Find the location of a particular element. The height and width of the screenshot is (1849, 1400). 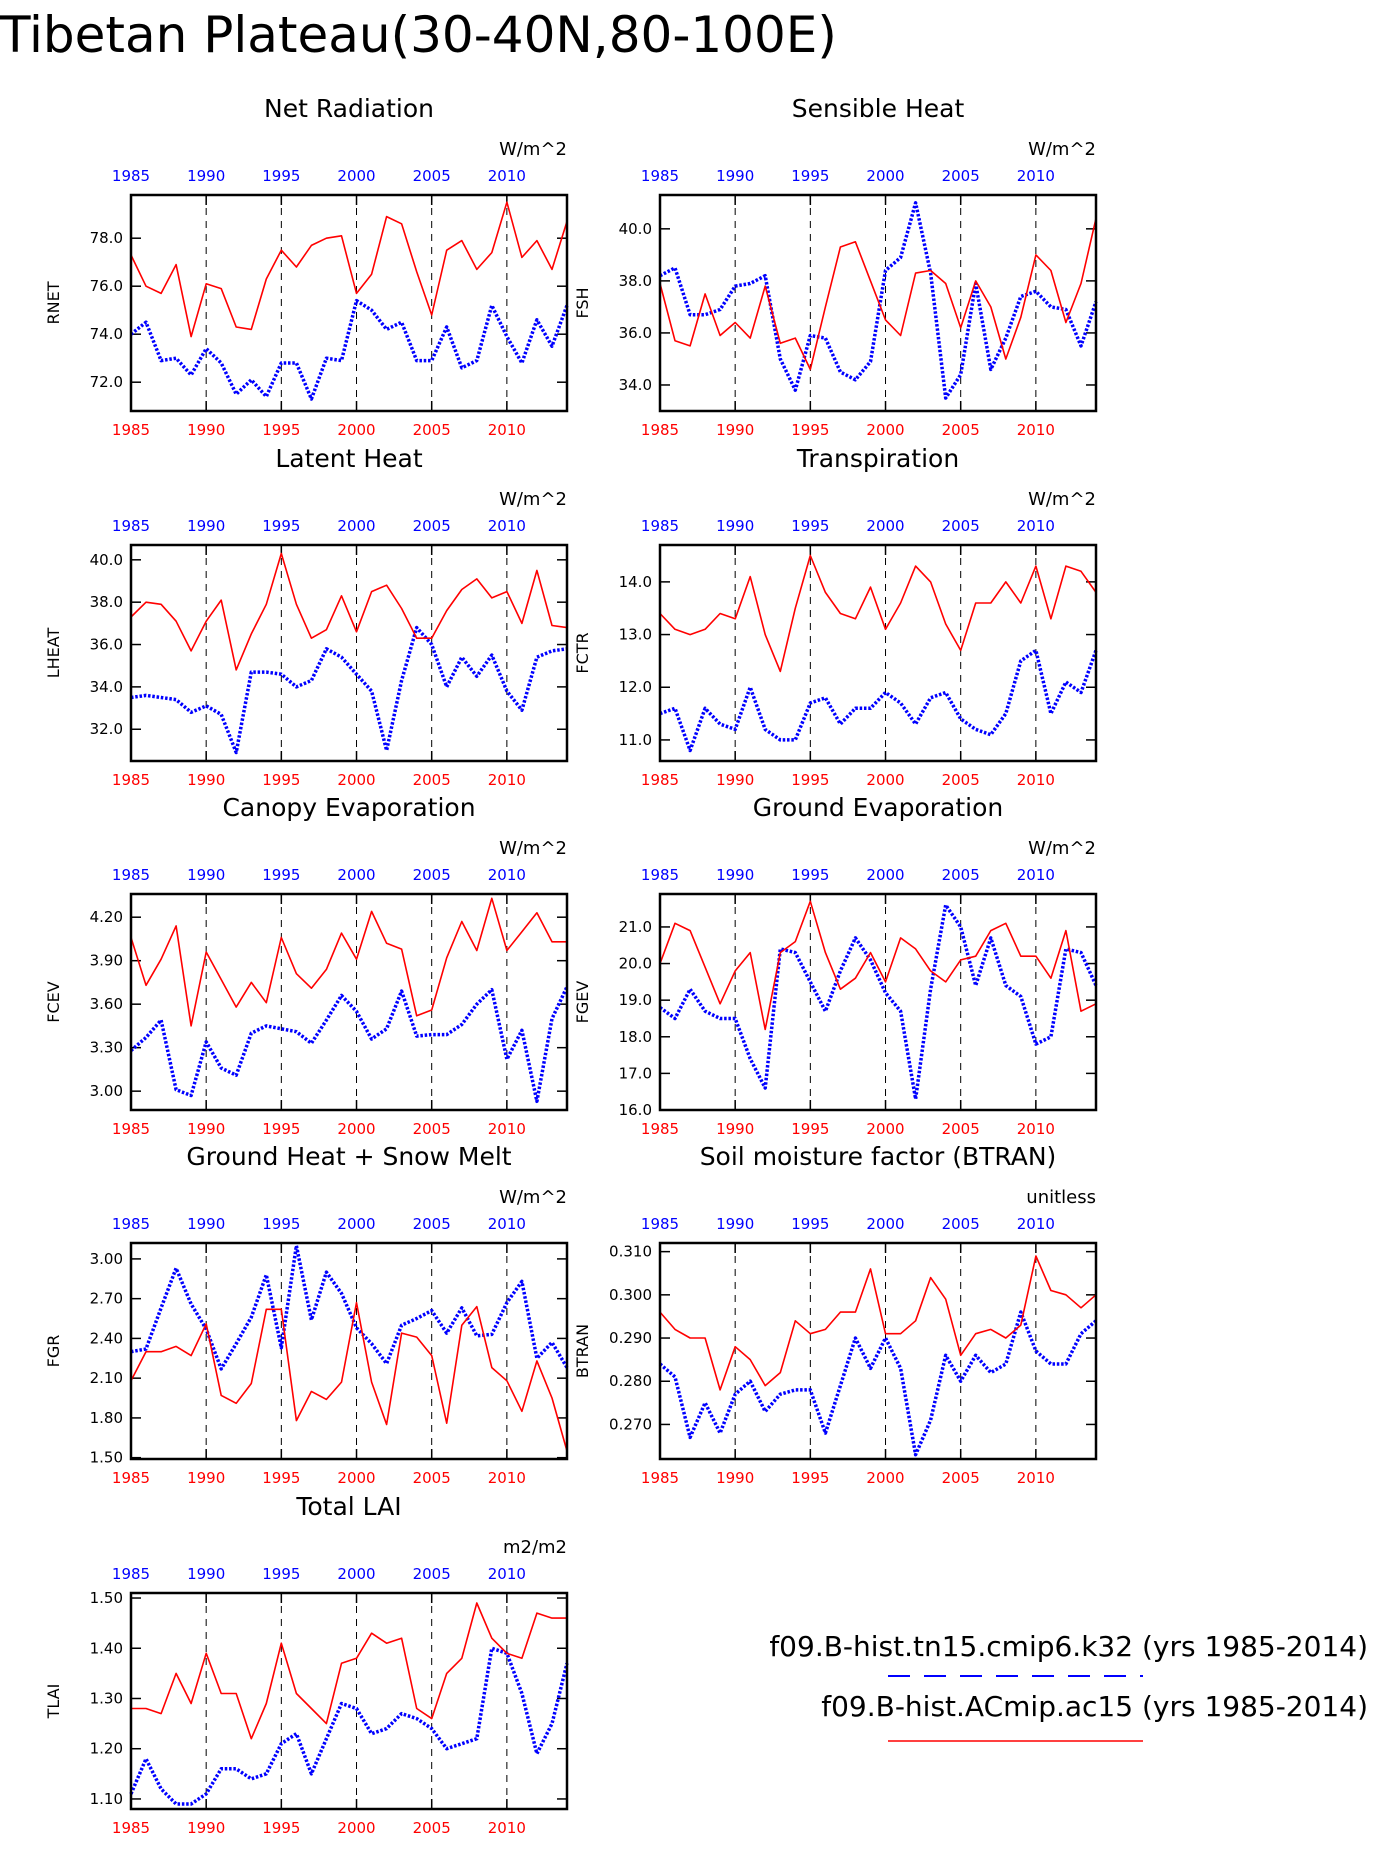

y-tick-label: 3.90 is located at coordinates (106, 961).